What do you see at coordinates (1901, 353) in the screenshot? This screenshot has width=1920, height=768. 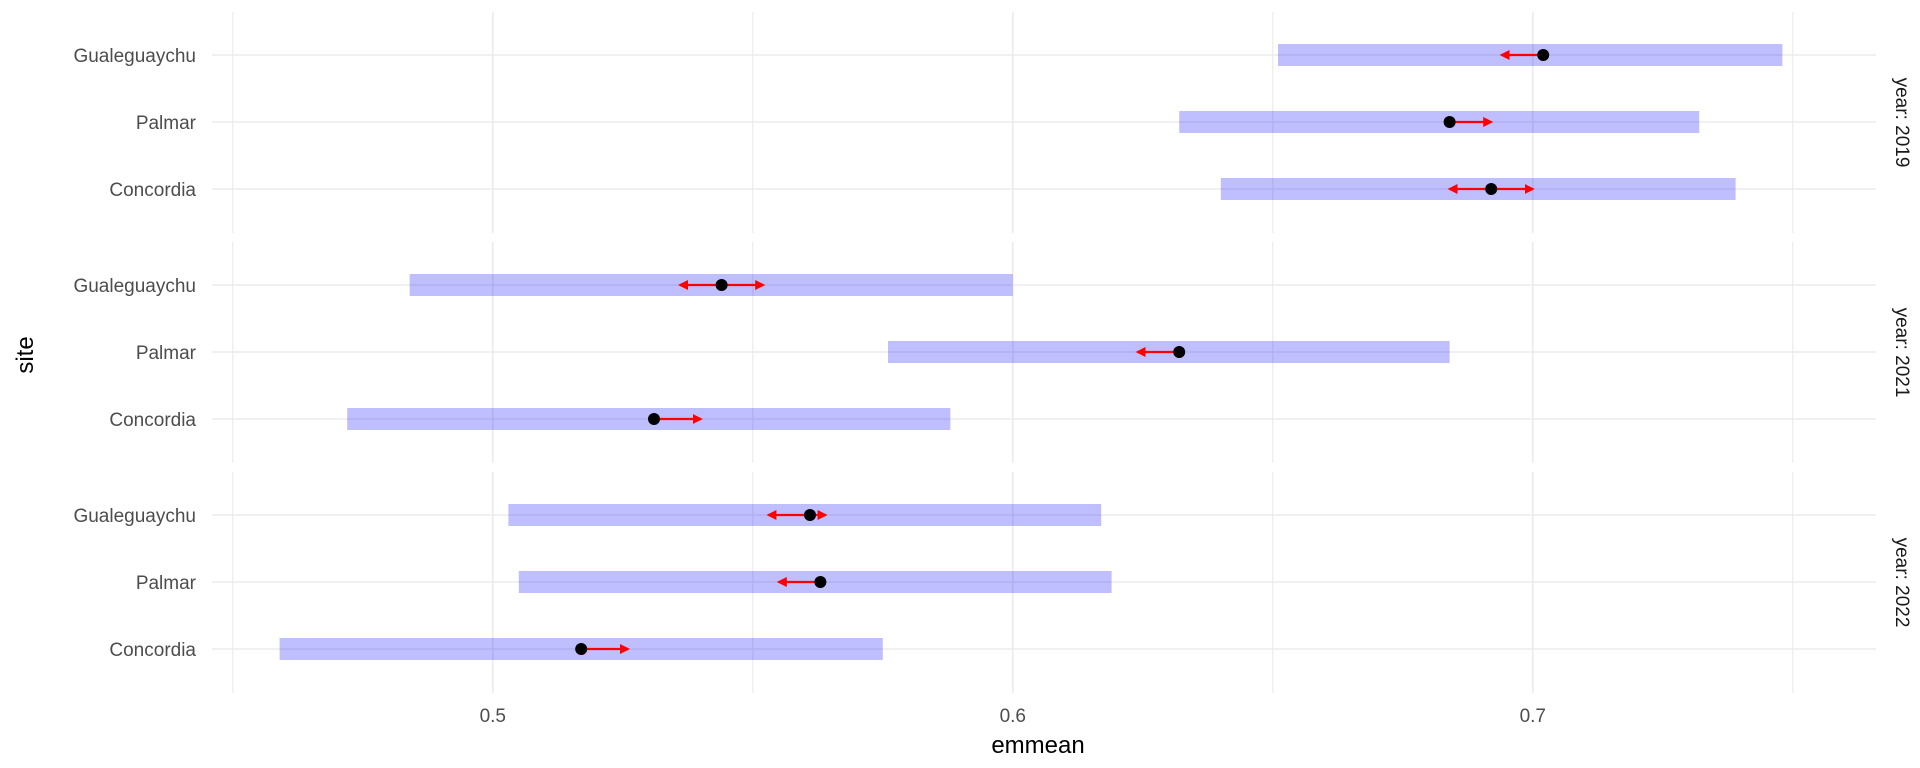 I see `facet-strip-label: year: 2021` at bounding box center [1901, 353].